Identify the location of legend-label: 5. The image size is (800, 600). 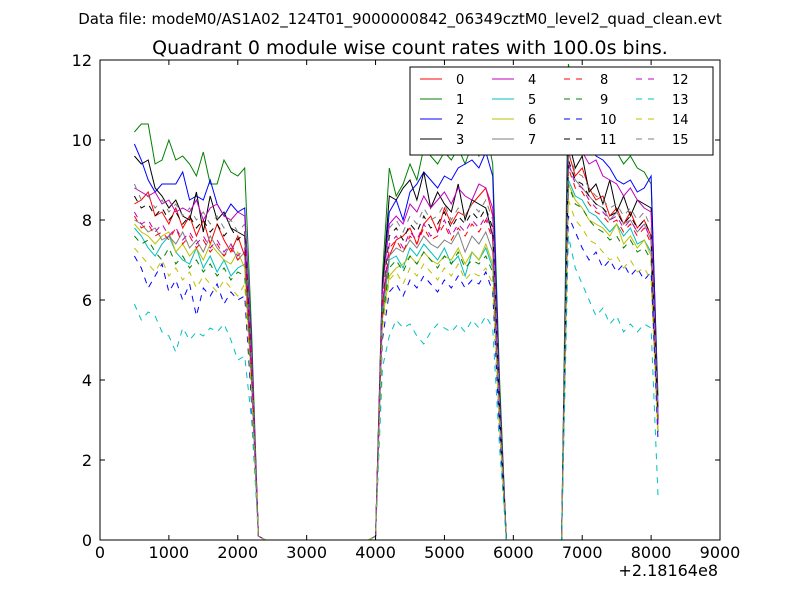
(532, 100).